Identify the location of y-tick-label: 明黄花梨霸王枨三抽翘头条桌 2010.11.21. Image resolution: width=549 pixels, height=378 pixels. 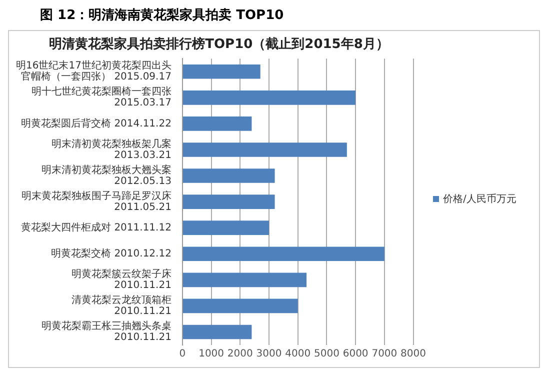
(106, 332).